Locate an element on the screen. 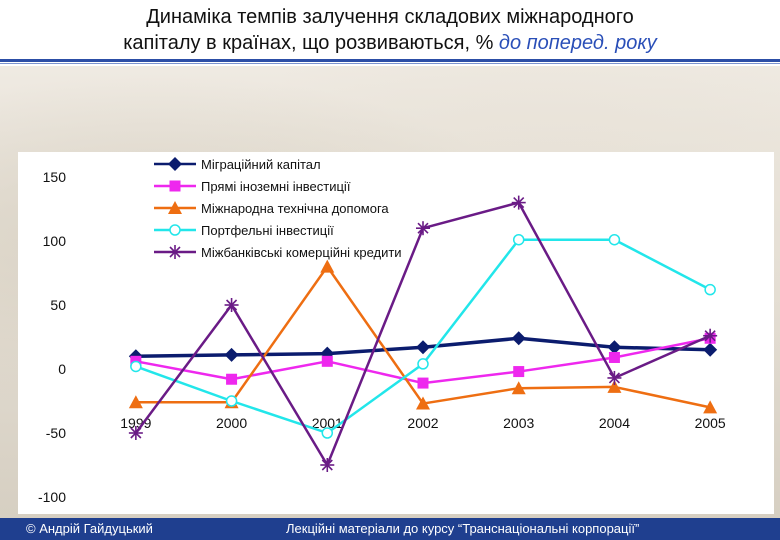 Image resolution: width=780 pixels, height=540 pixels. title-rule-thin is located at coordinates (390, 63).